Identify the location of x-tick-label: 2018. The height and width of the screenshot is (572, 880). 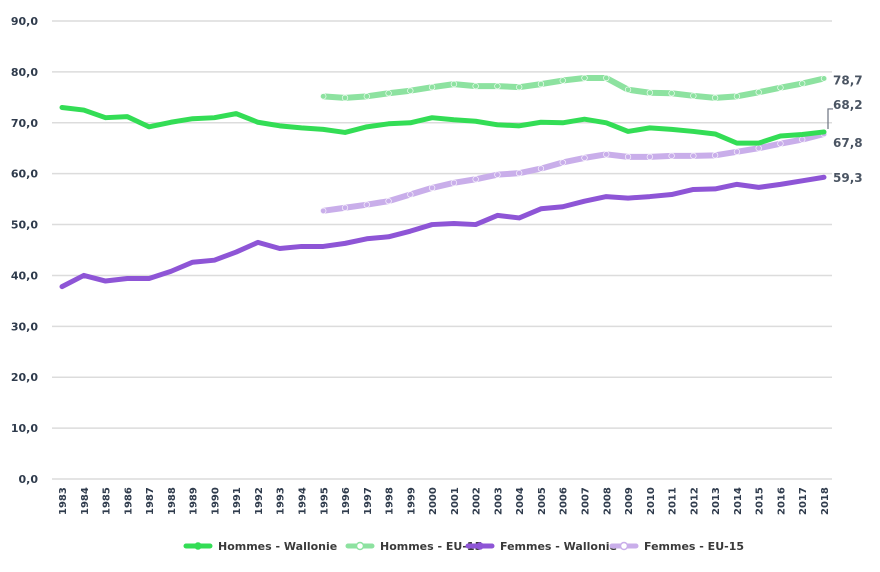
(825, 501).